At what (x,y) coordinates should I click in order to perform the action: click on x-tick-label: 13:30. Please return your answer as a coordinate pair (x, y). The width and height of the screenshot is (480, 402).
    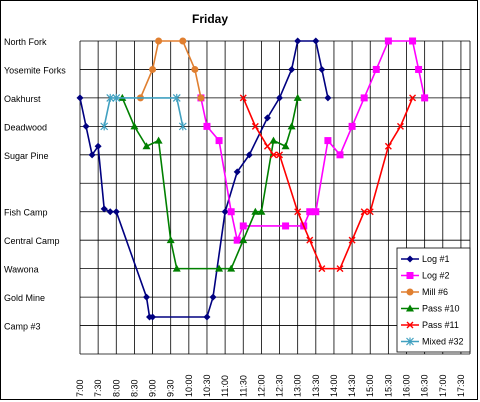
    Looking at the image, I should click on (316, 385).